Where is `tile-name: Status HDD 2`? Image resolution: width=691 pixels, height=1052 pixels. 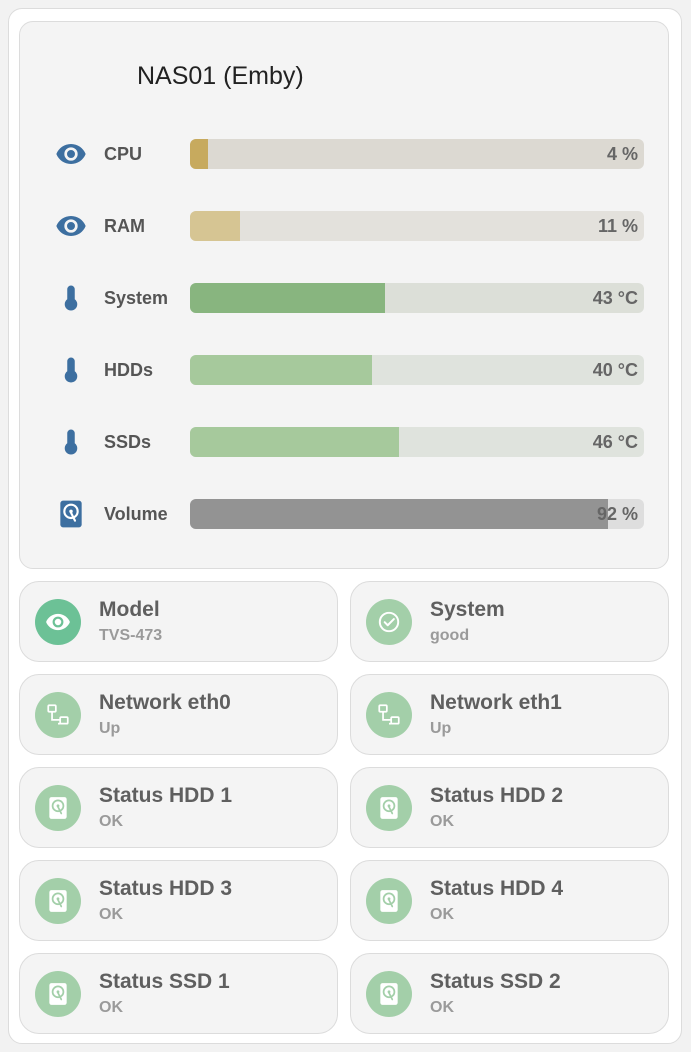 tile-name: Status HDD 2 is located at coordinates (497, 795).